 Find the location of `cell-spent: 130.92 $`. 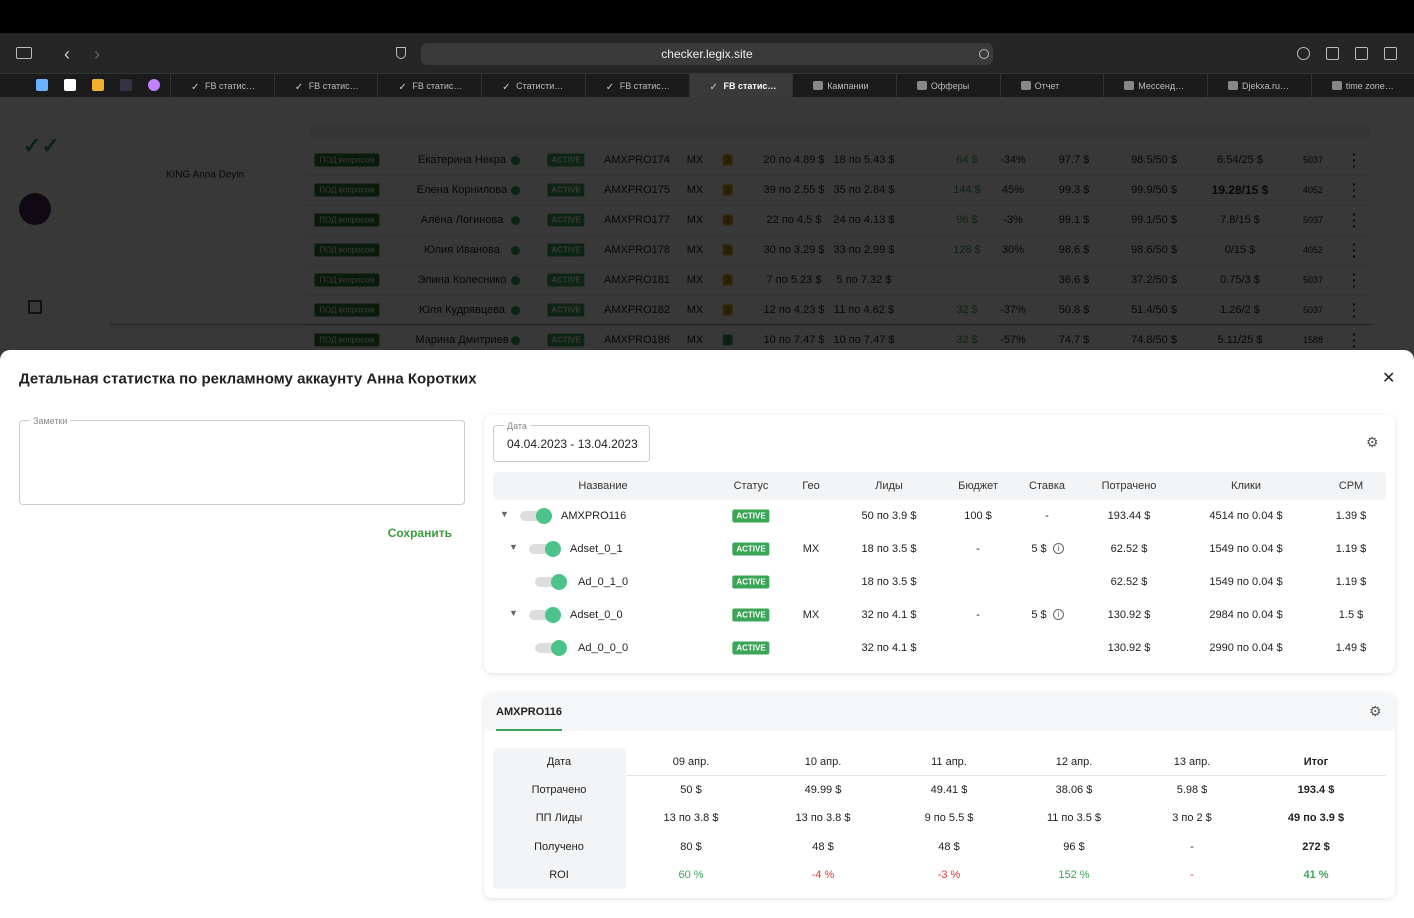

cell-spent: 130.92 $ is located at coordinates (1129, 648).